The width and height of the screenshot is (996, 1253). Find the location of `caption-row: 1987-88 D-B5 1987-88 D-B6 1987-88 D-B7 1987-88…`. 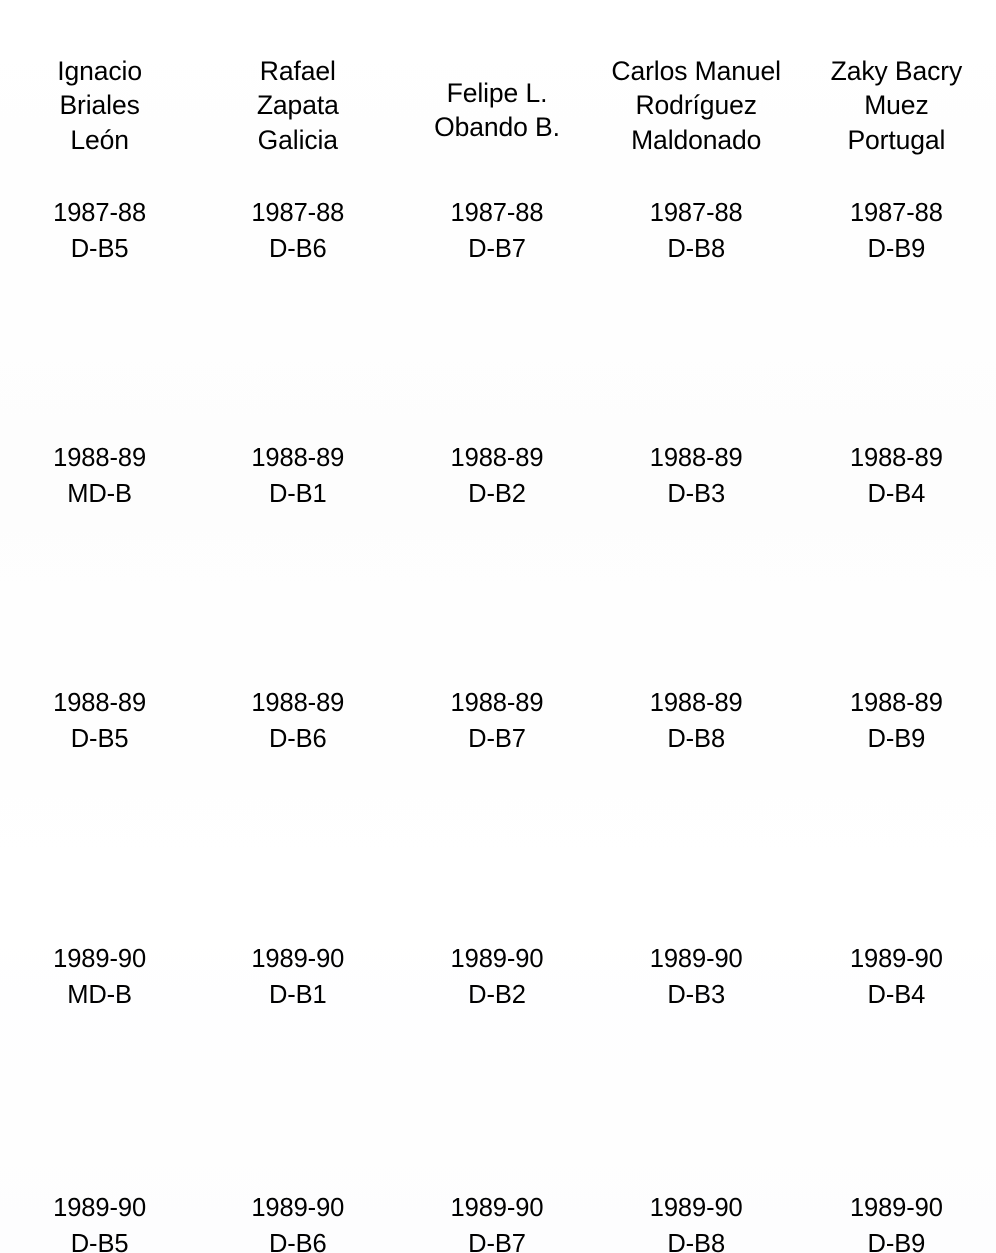

caption-row: 1987-88 D-B5 1987-88 D-B6 1987-88 D-B7 1987-88… is located at coordinates (498, 231).